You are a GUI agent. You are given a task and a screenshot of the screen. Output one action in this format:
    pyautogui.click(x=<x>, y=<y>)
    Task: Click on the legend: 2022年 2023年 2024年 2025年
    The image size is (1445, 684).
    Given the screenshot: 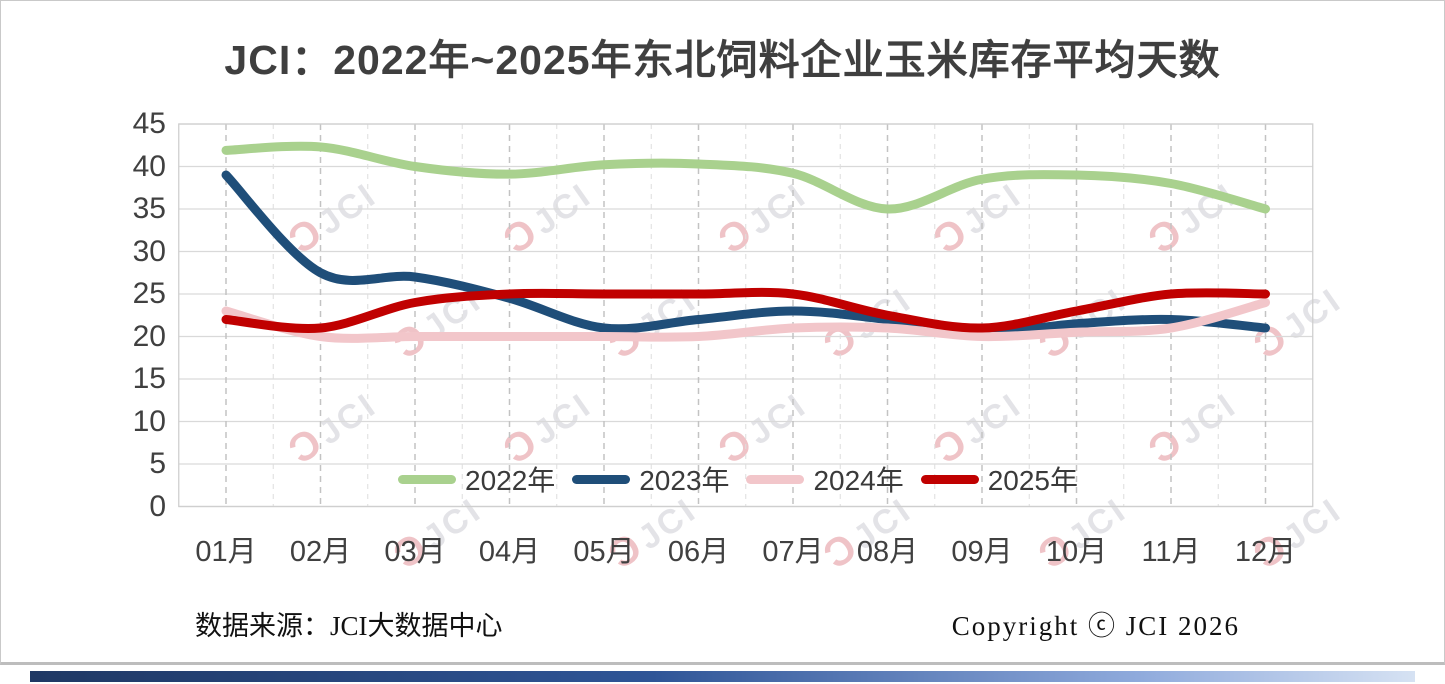 What is the action you would take?
    pyautogui.click(x=738, y=479)
    